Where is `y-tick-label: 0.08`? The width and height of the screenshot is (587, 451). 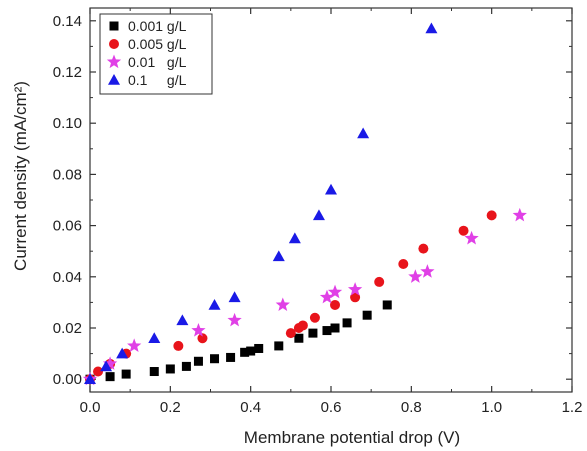
y-tick-label: 0.08 is located at coordinates (67, 174).